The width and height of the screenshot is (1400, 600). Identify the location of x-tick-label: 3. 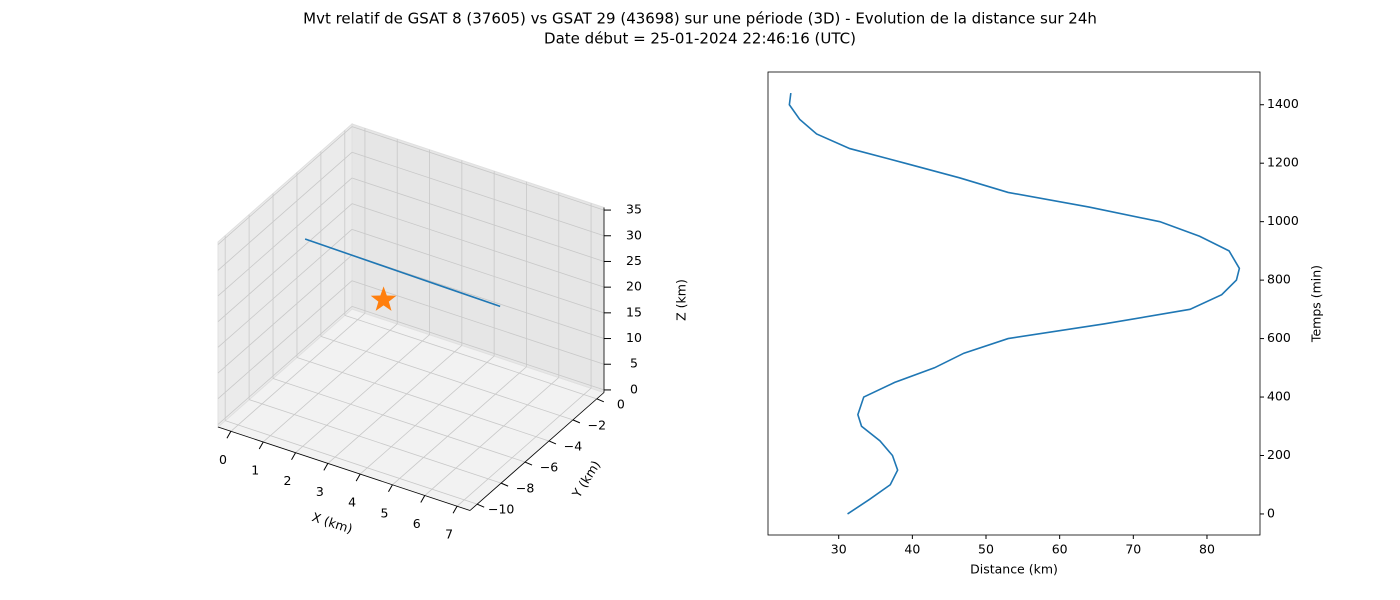
(320, 491).